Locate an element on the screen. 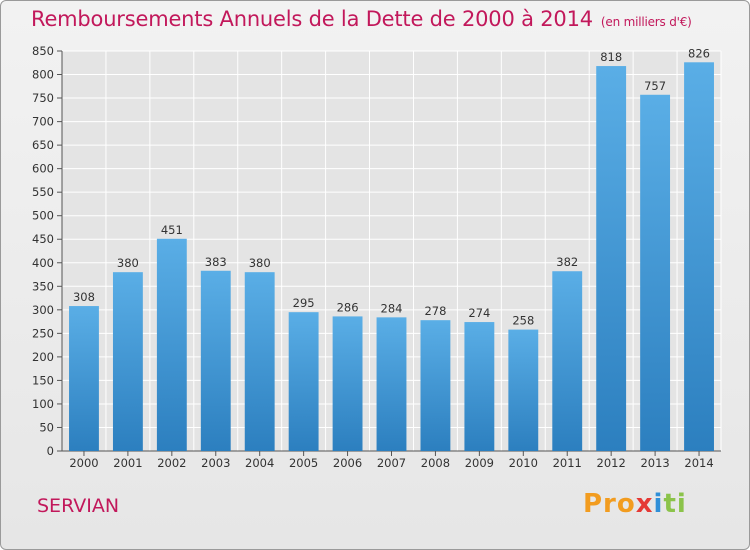 The image size is (750, 550). y-tick-label: 350 is located at coordinates (43, 286).